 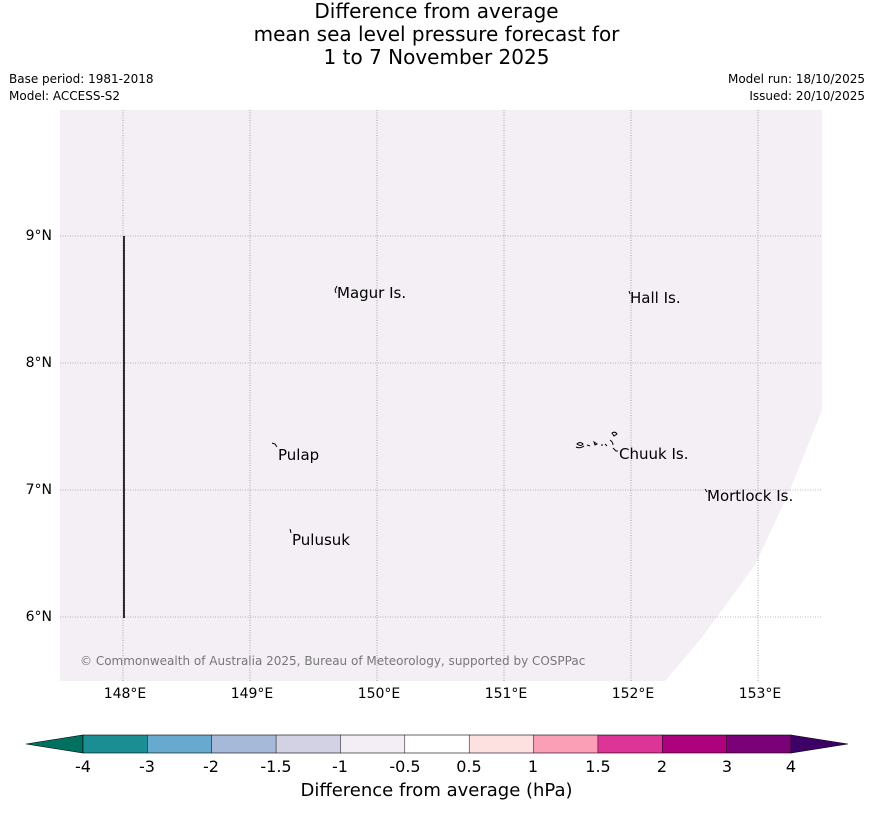 What do you see at coordinates (276, 766) in the screenshot?
I see `cb-tick: -1.5` at bounding box center [276, 766].